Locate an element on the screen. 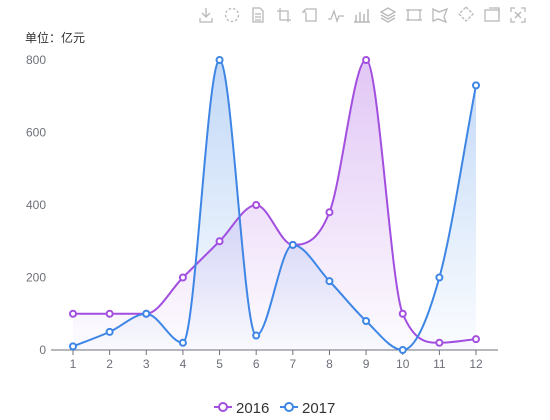 This screenshot has height=420, width=550. y-tick-label: 600 is located at coordinates (36, 133).